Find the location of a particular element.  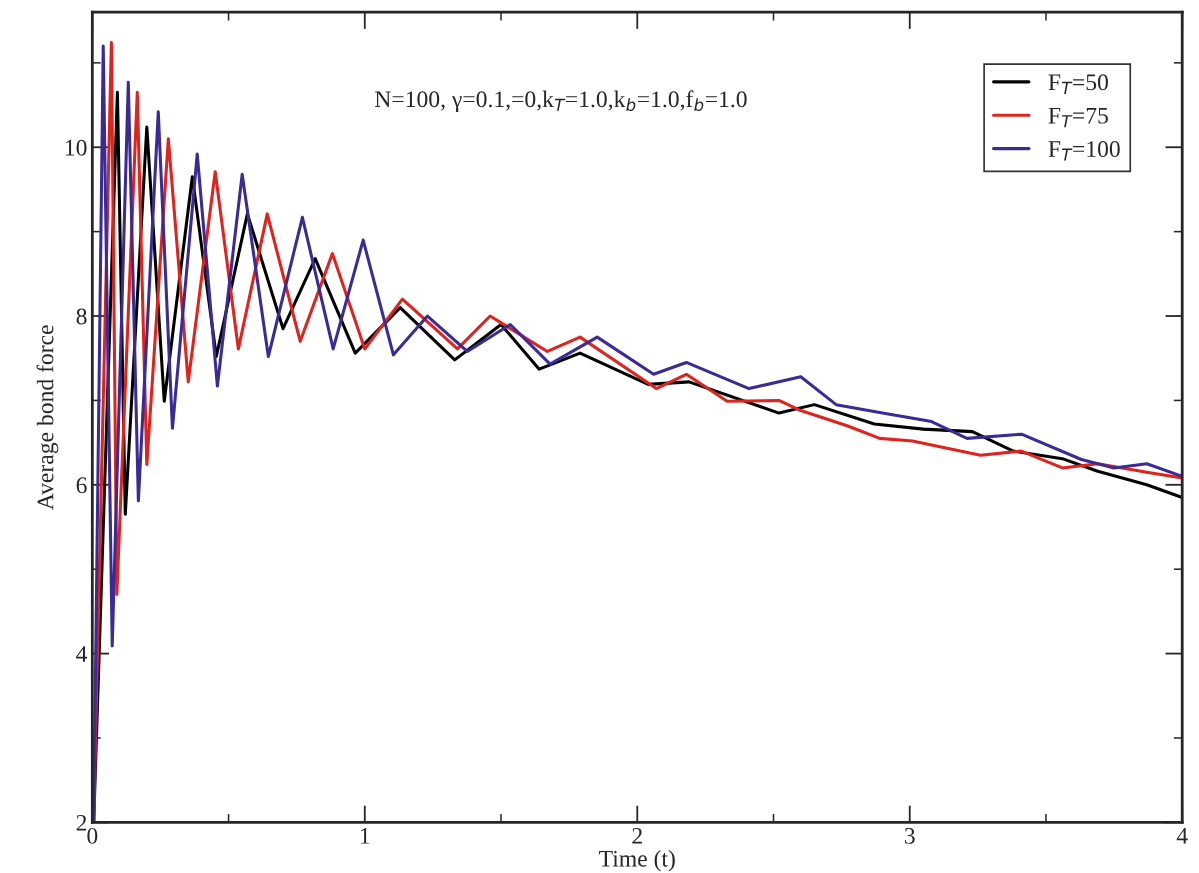

legend-label: F$_{T}$=75 is located at coordinates (1078, 117).